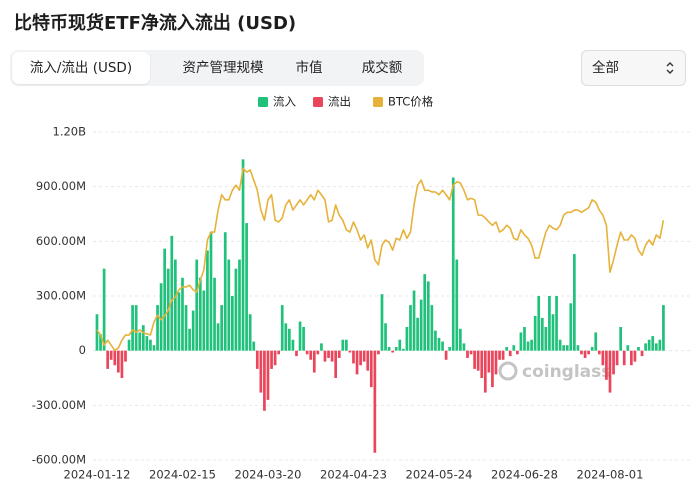  What do you see at coordinates (605, 68) in the screenshot?
I see `range-select-label: 全部` at bounding box center [605, 68].